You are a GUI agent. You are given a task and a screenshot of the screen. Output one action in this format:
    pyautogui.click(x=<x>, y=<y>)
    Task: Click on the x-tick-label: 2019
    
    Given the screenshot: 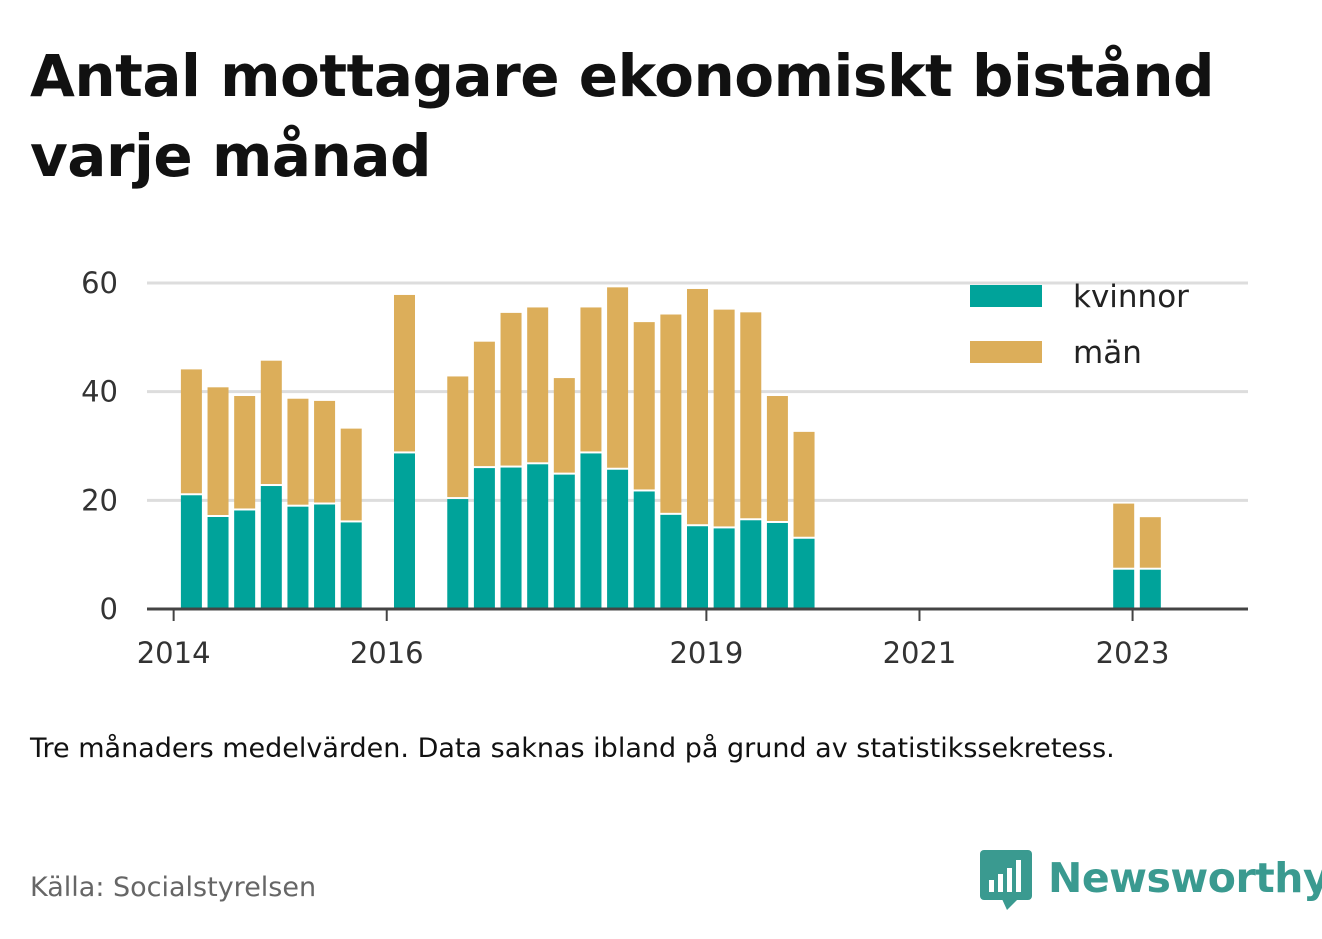 What is the action you would take?
    pyautogui.click(x=706, y=653)
    